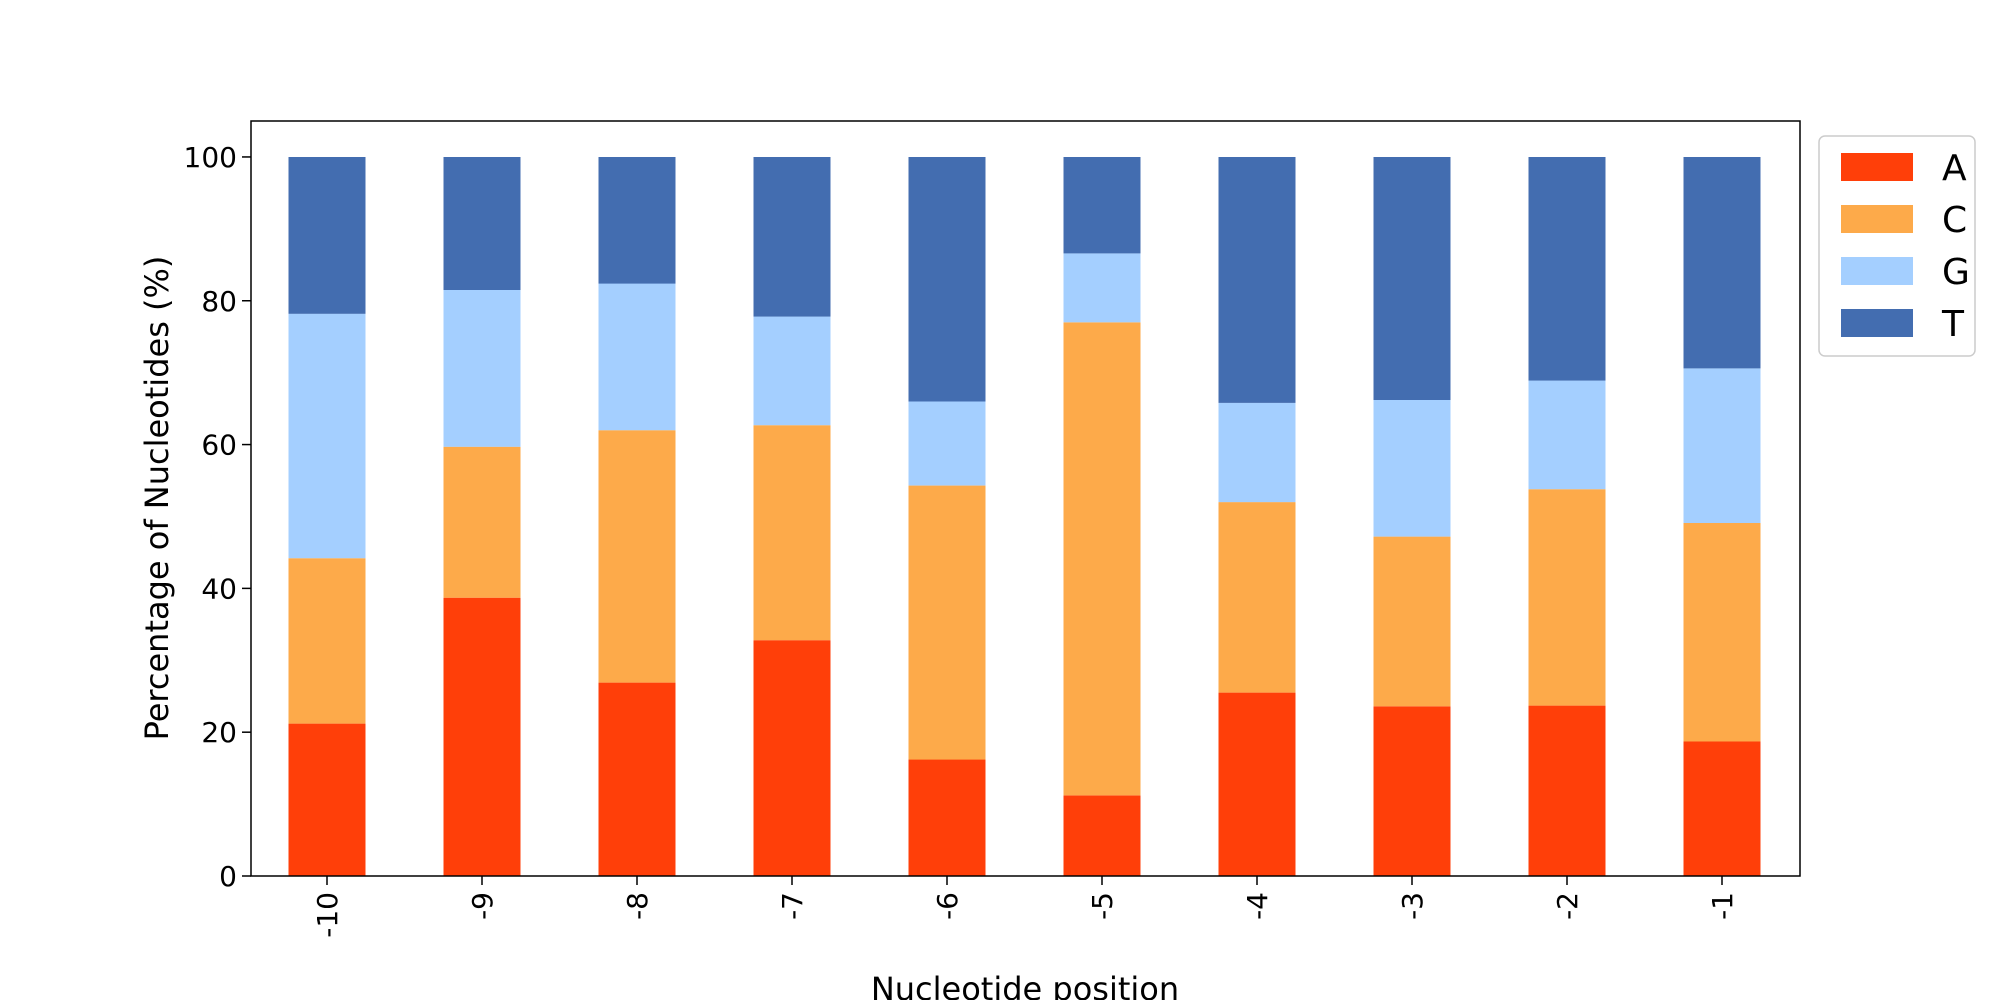  What do you see at coordinates (1953, 324) in the screenshot?
I see `legend-label-T: T` at bounding box center [1953, 324].